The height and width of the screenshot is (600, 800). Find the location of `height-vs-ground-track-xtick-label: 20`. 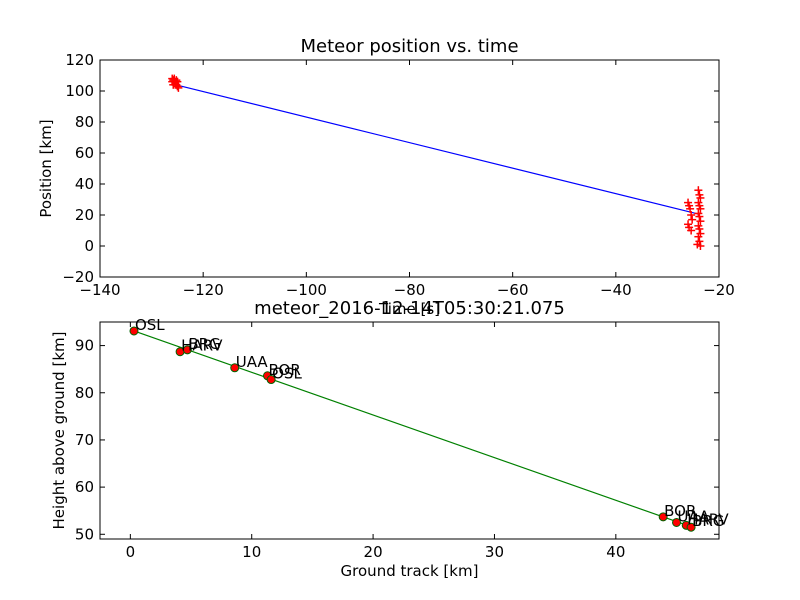

height-vs-ground-track-xtick-label: 20 is located at coordinates (373, 552).